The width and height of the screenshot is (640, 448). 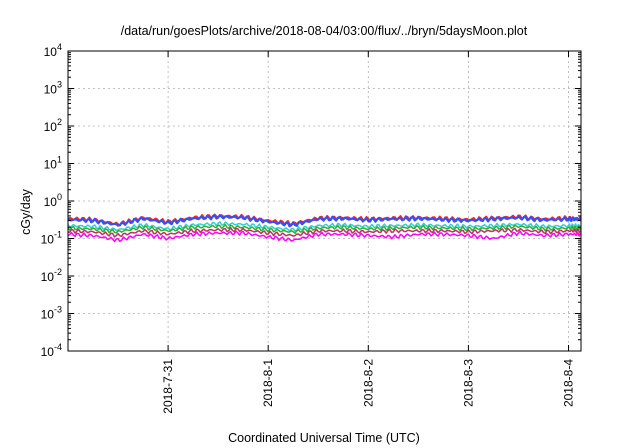 I want to click on y-tick-label: 10⁻², so click(x=51, y=275).